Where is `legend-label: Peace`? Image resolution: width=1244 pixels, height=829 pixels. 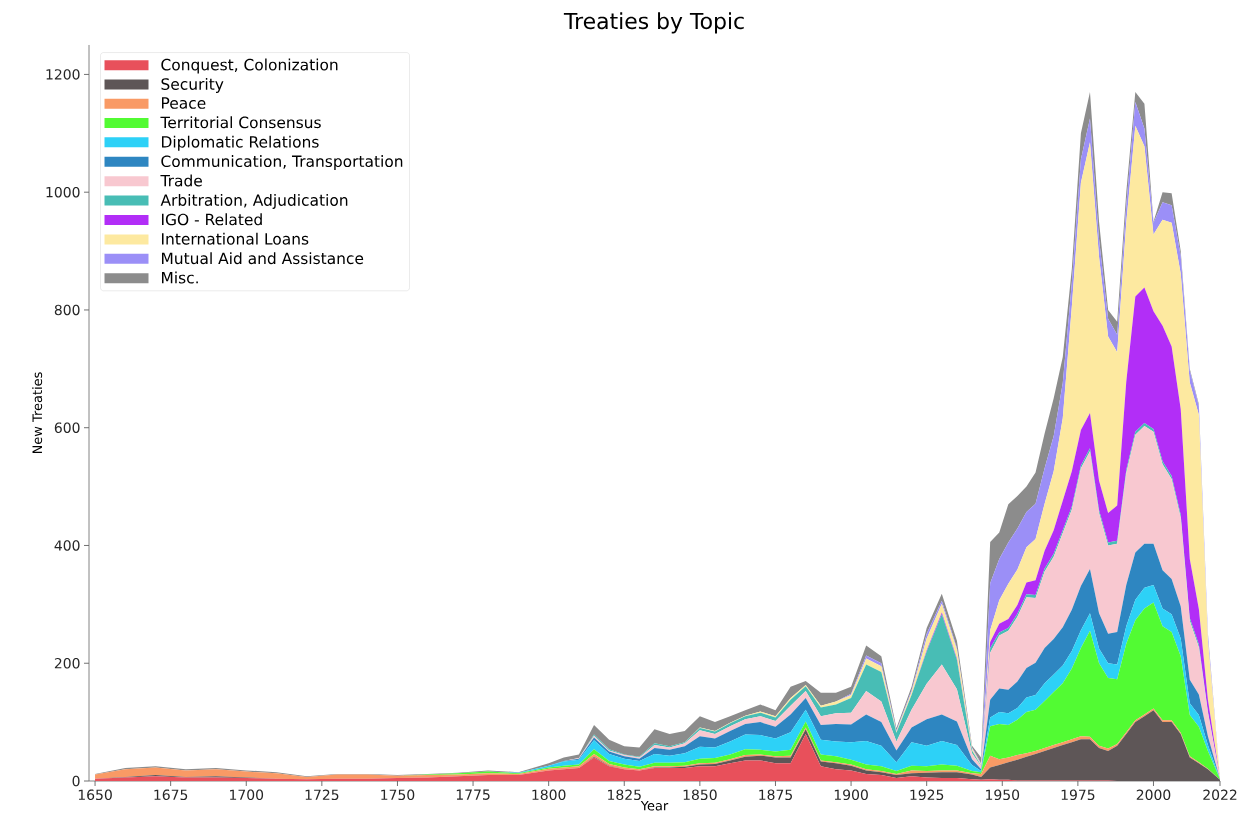
legend-label: Peace is located at coordinates (184, 103).